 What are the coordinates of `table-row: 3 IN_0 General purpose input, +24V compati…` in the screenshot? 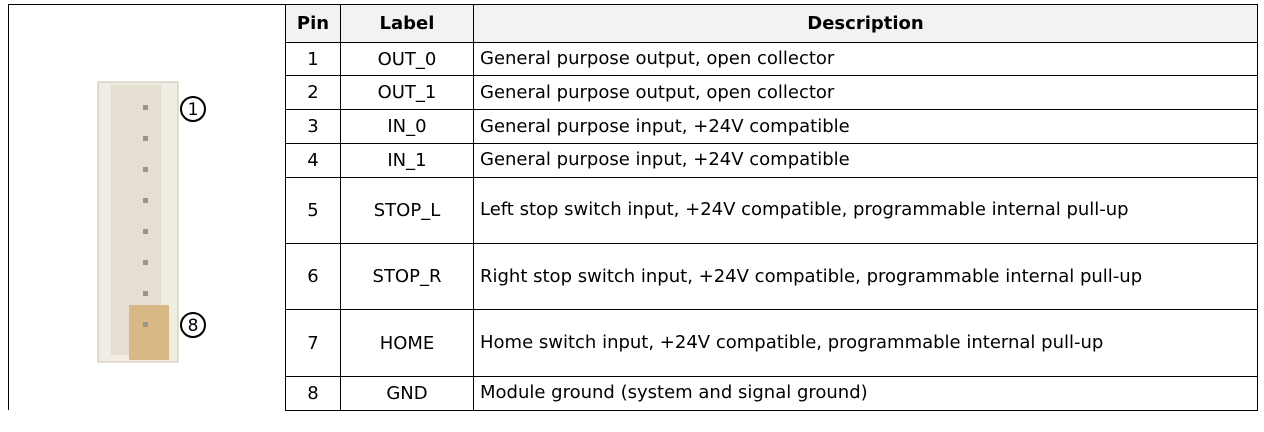 It's located at (633, 127).